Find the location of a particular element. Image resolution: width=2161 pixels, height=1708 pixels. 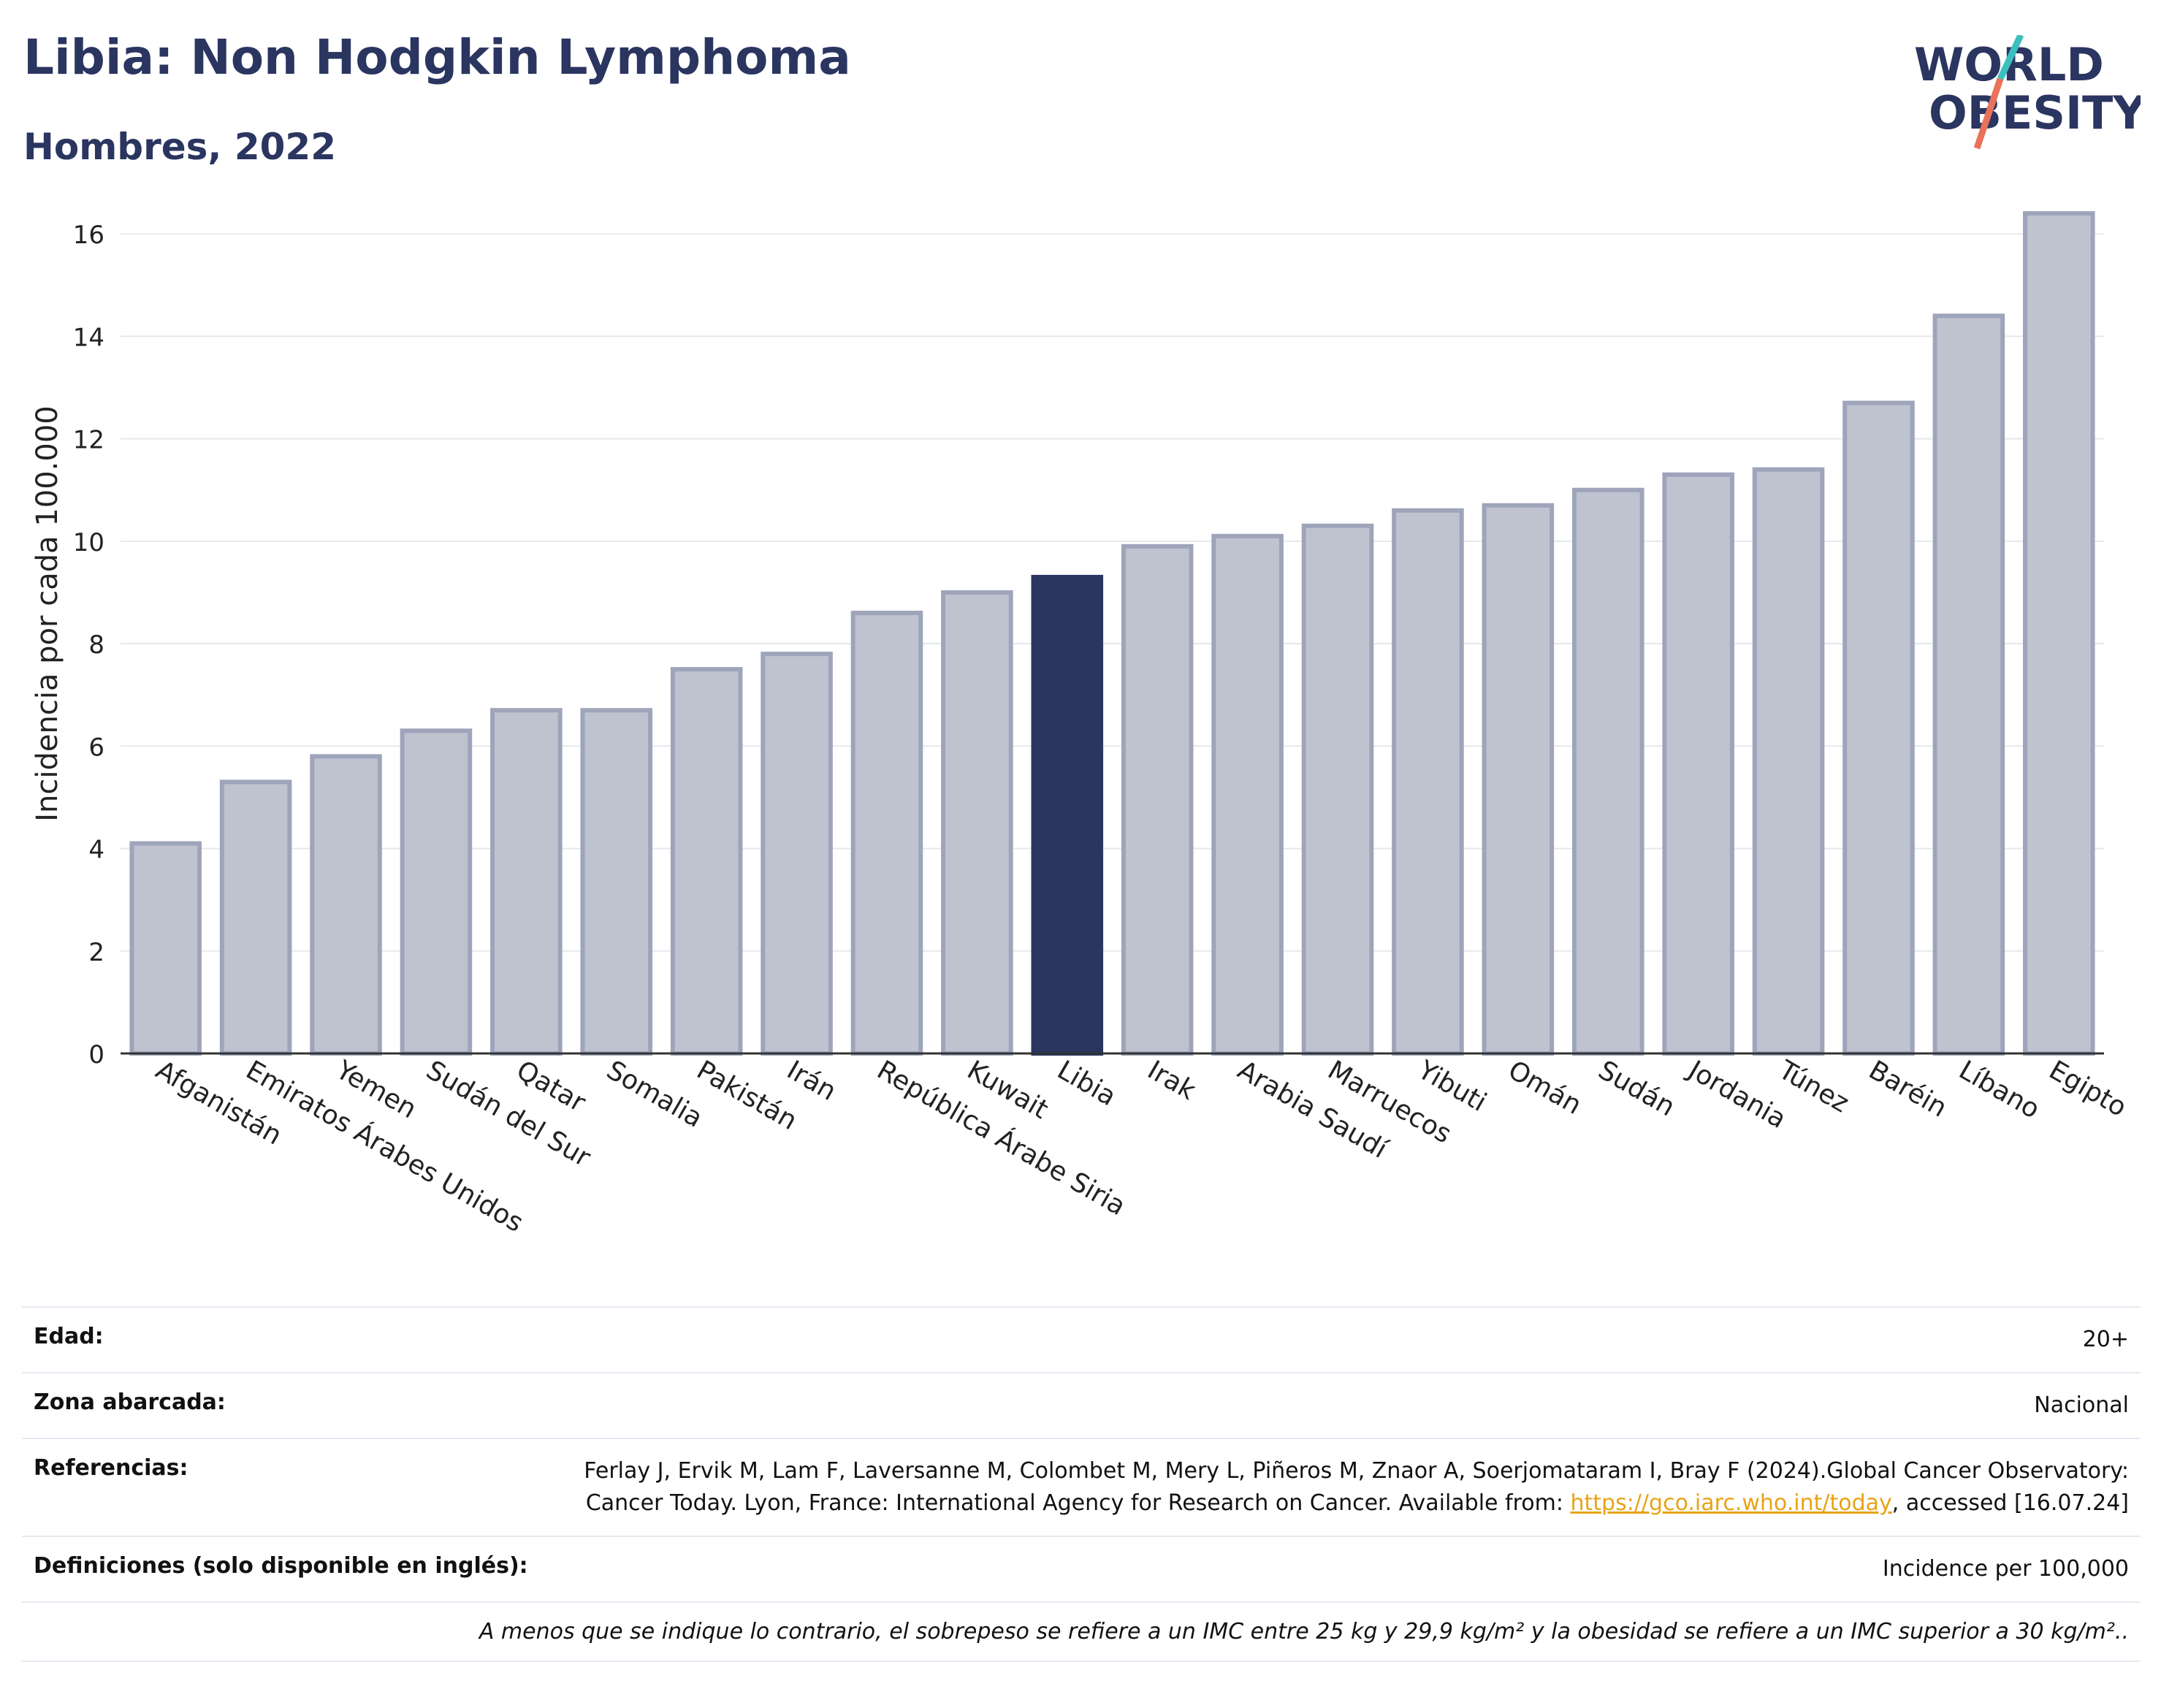

x-tick-label: Somalia is located at coordinates (654, 1094).